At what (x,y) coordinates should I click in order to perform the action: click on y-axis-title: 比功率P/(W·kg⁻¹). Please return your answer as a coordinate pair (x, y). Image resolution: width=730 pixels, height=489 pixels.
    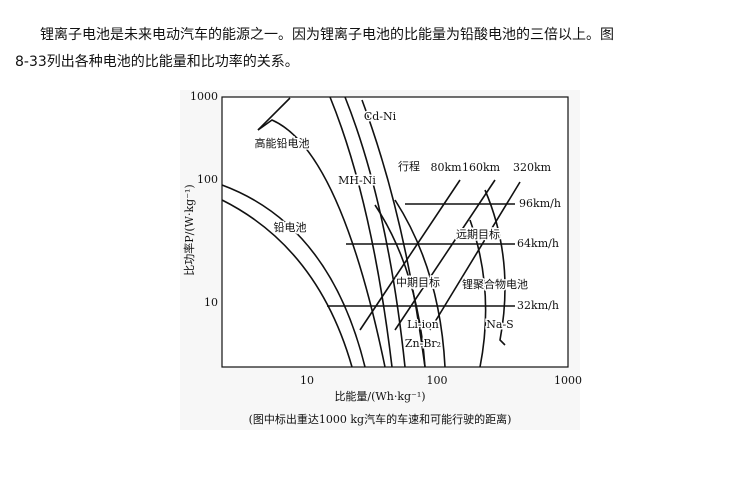
    Looking at the image, I should click on (189, 229).